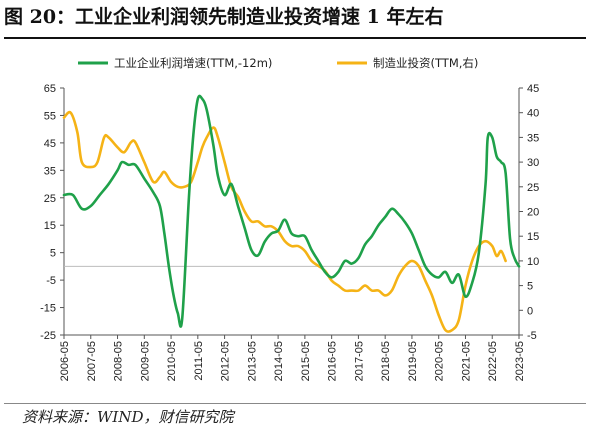 The height and width of the screenshot is (434, 593). What do you see at coordinates (520, 361) in the screenshot?
I see `x-tick-label: 2023-05` at bounding box center [520, 361].